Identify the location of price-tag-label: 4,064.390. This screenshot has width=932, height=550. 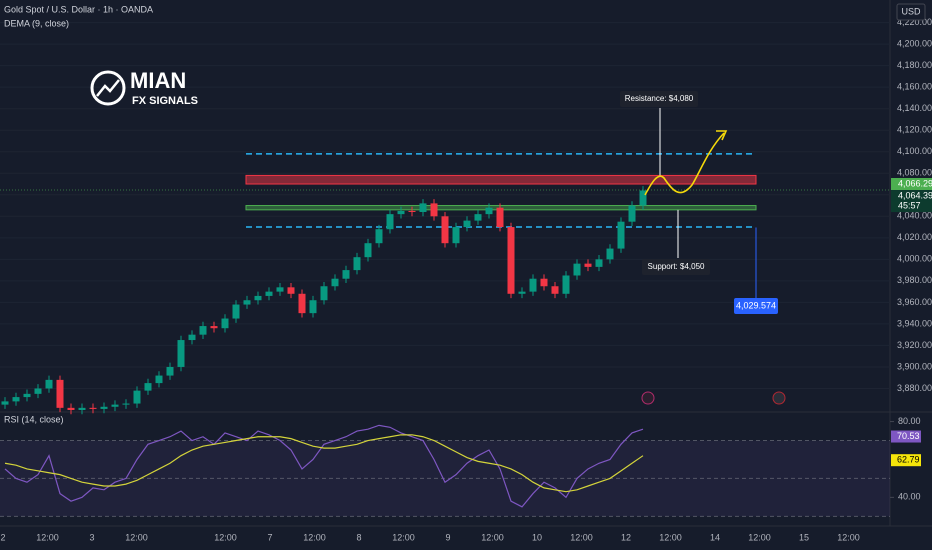
(915, 195).